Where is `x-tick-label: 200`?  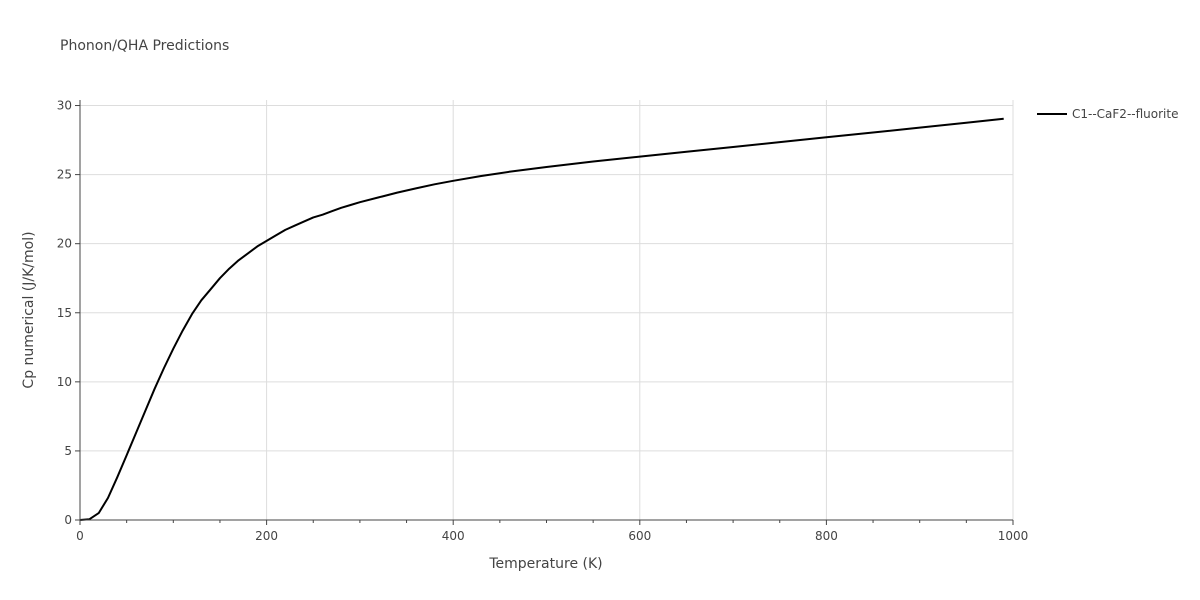
x-tick-label: 200 is located at coordinates (266, 536).